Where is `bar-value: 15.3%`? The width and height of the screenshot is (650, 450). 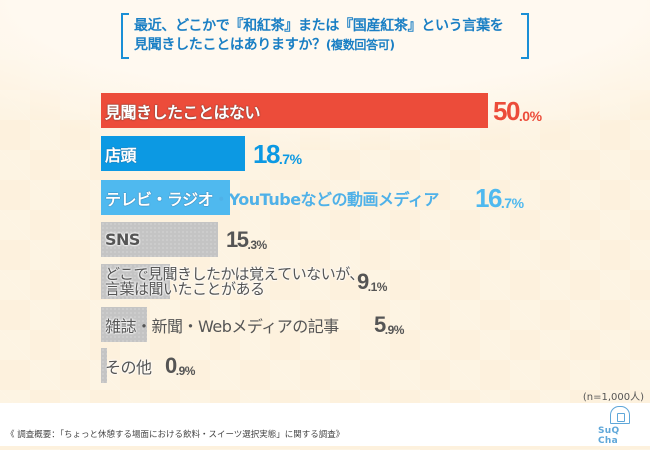 bar-value: 15.3% is located at coordinates (246, 239).